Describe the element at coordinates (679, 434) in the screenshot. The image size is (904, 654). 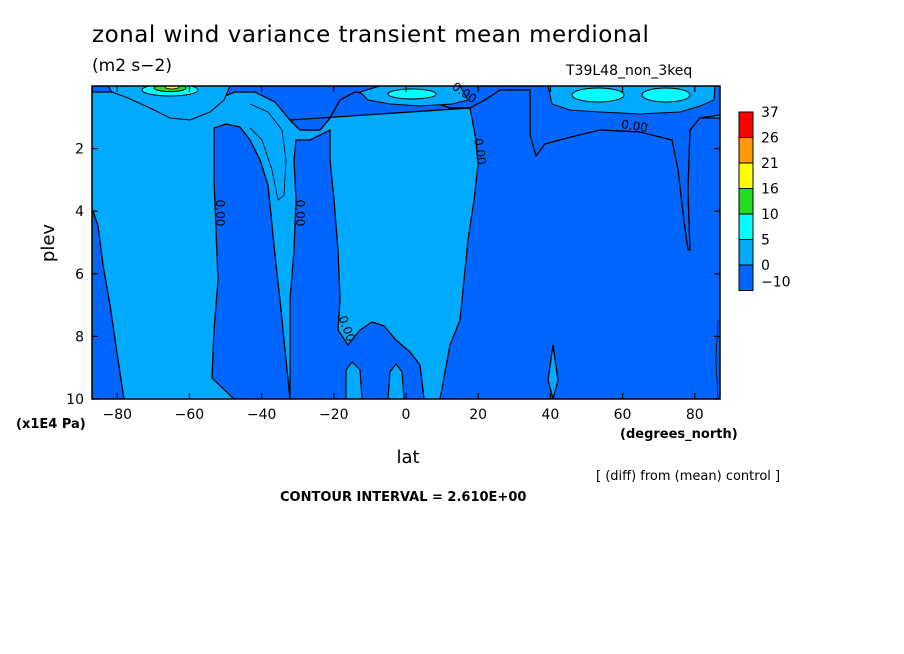
I see `x-axis-units: (degrees_north)` at that location.